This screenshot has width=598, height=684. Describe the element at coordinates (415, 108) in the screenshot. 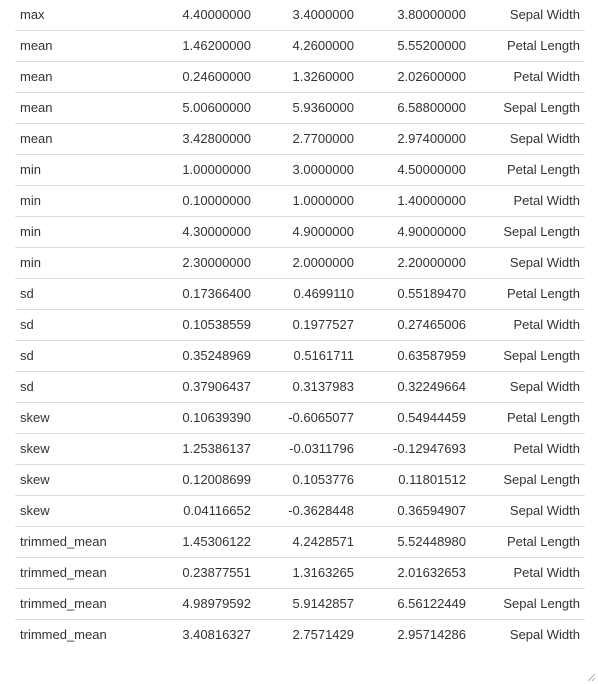

I see `cell-value-3: 6.58800000` at that location.